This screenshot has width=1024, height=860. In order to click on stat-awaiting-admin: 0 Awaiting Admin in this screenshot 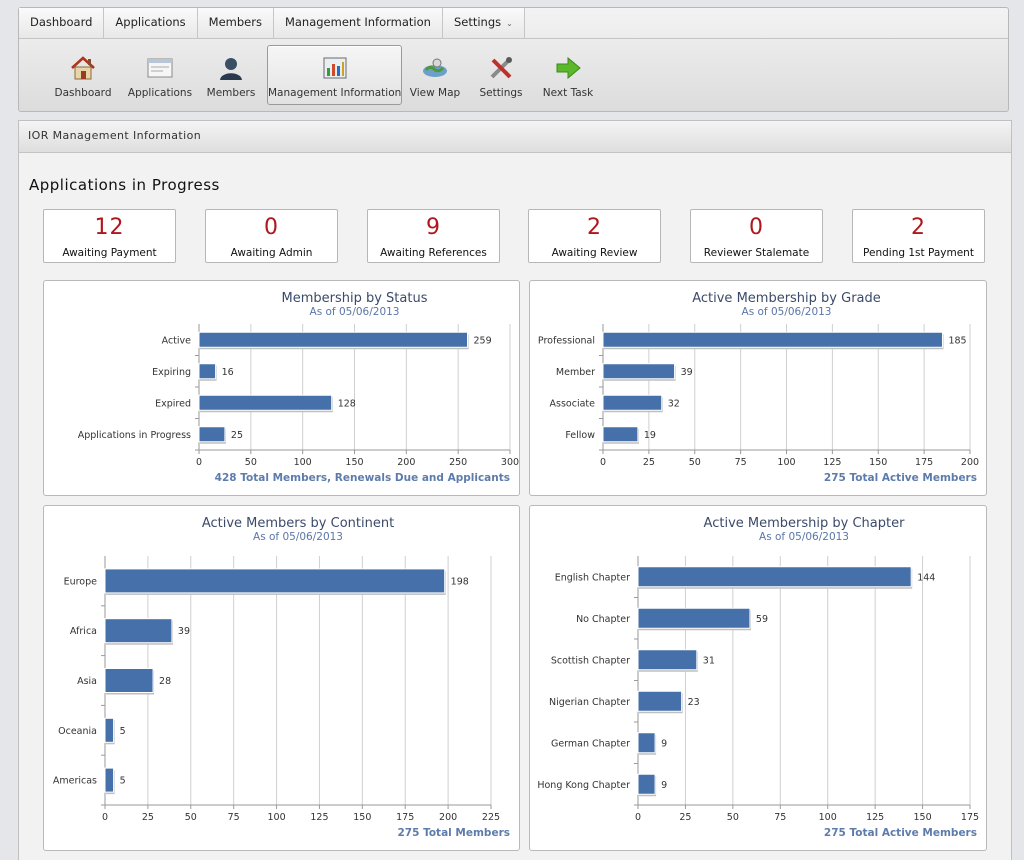, I will do `click(271, 236)`.